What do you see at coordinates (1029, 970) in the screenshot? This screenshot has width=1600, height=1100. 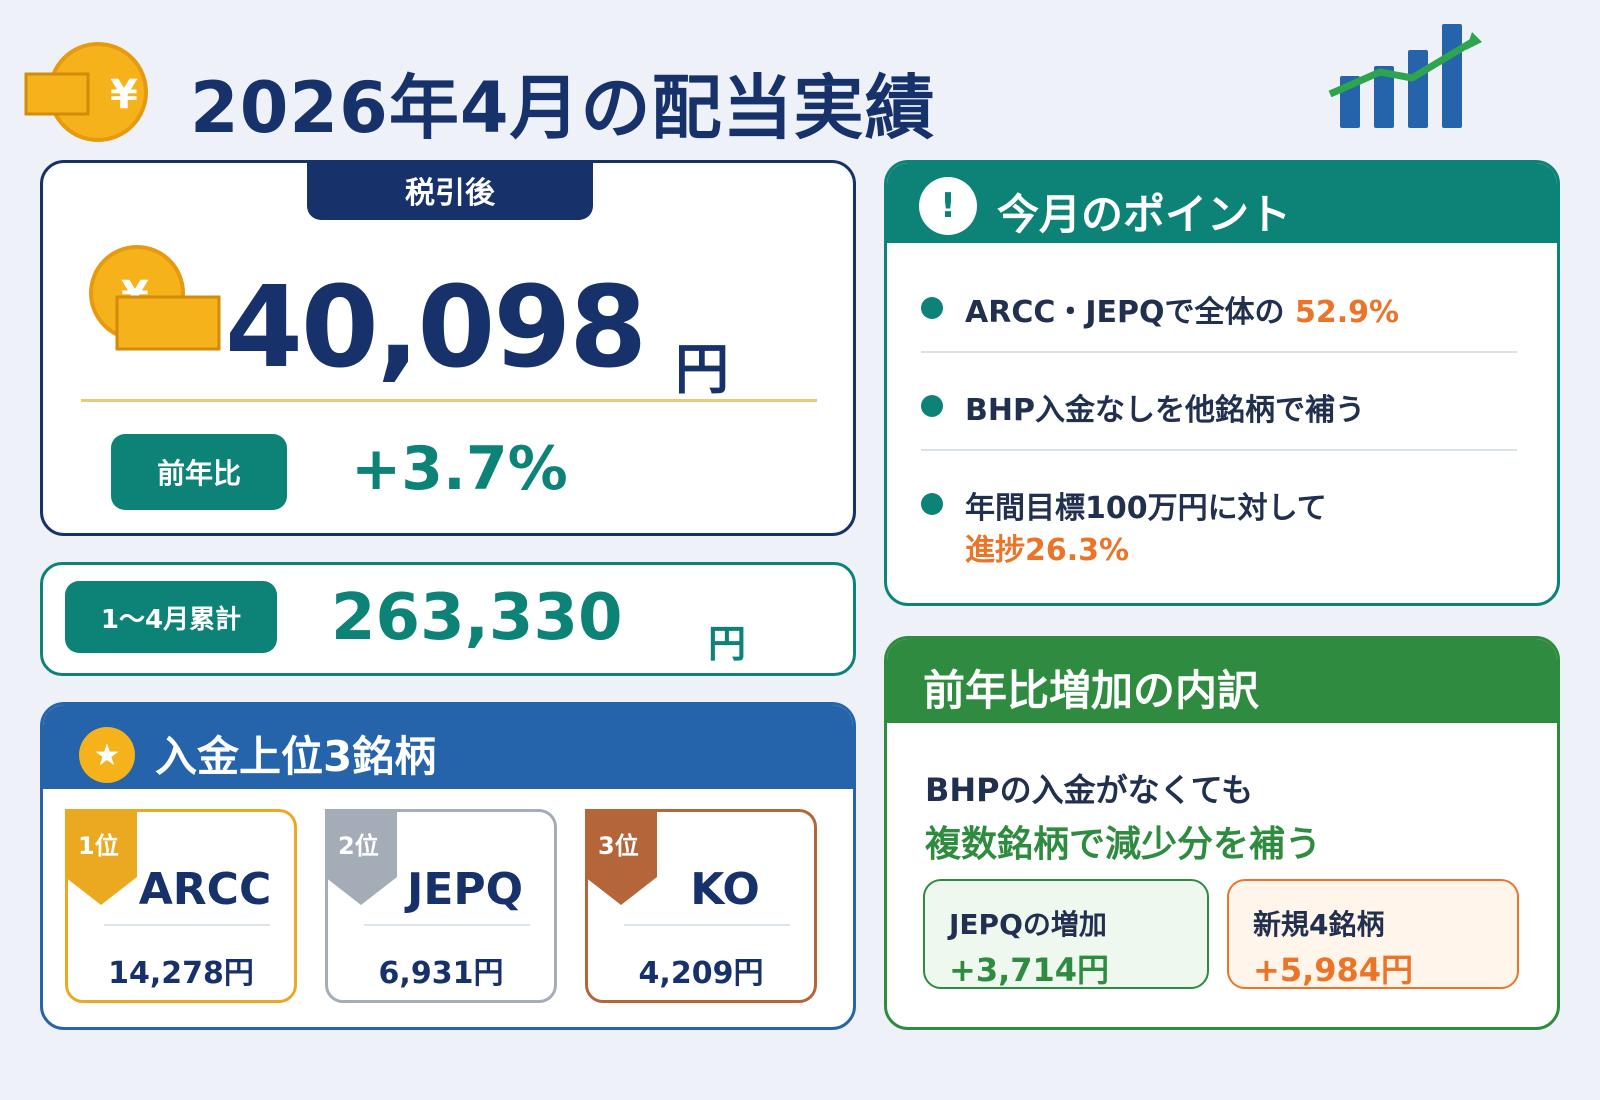 I see `breakdown-box-value: +3,714円` at bounding box center [1029, 970].